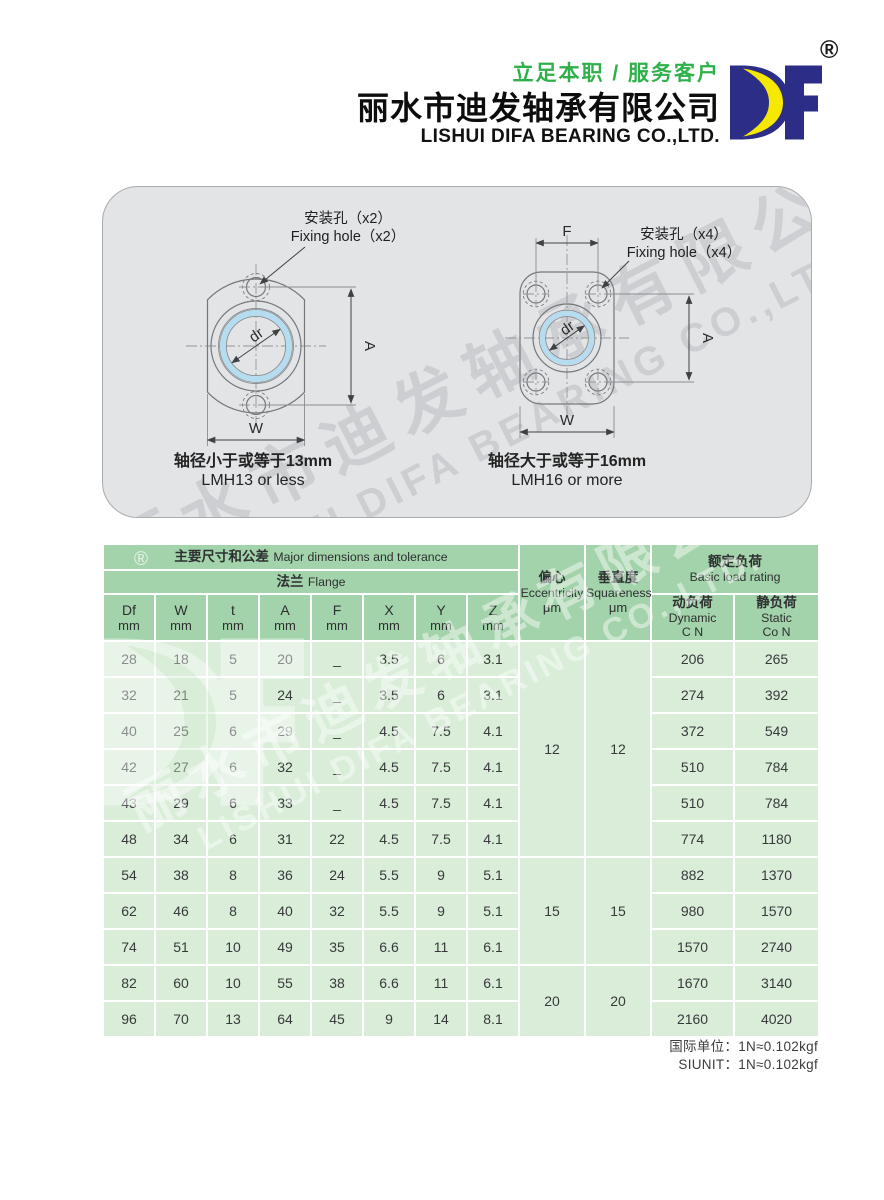  Describe the element at coordinates (285, 694) in the screenshot. I see `cell-a: 24` at that location.